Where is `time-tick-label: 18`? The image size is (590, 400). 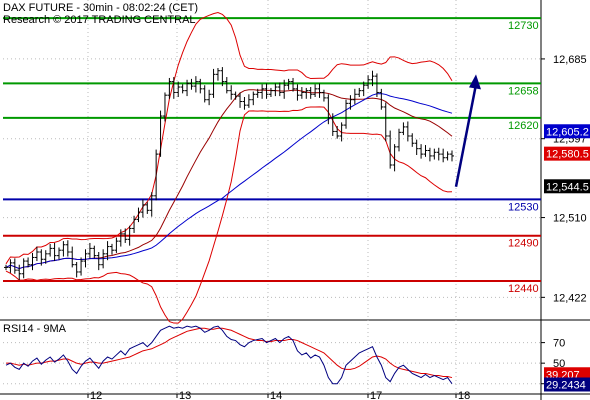 time-tick-label: 18 is located at coordinates (464, 395).